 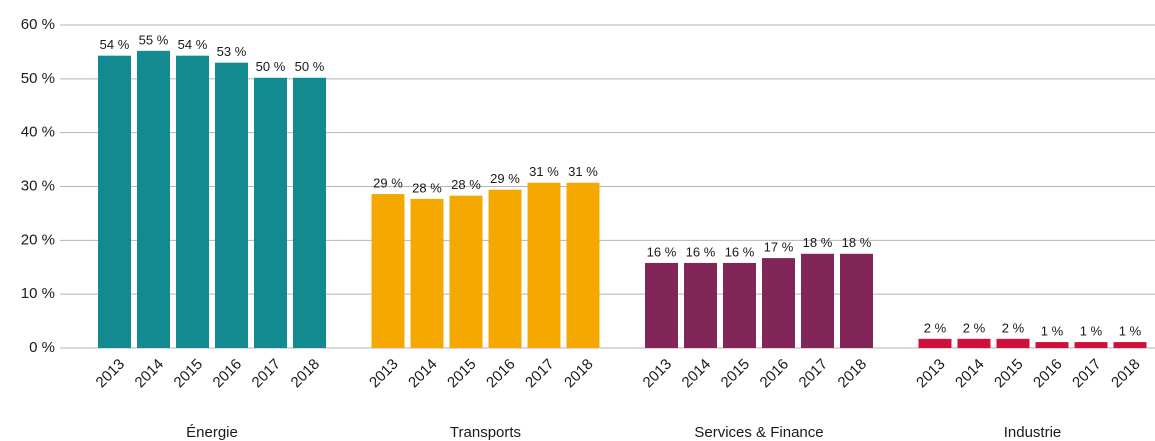 I want to click on value-label: 53 %, so click(x=232, y=51).